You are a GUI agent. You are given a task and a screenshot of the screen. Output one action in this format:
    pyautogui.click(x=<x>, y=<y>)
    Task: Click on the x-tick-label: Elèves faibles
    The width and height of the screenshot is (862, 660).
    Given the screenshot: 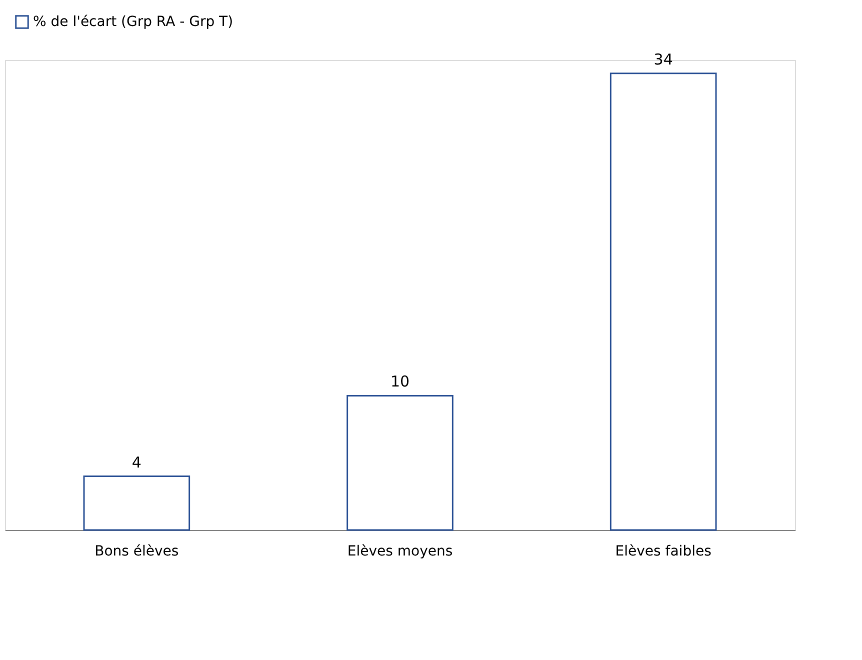 What is the action you would take?
    pyautogui.click(x=663, y=552)
    